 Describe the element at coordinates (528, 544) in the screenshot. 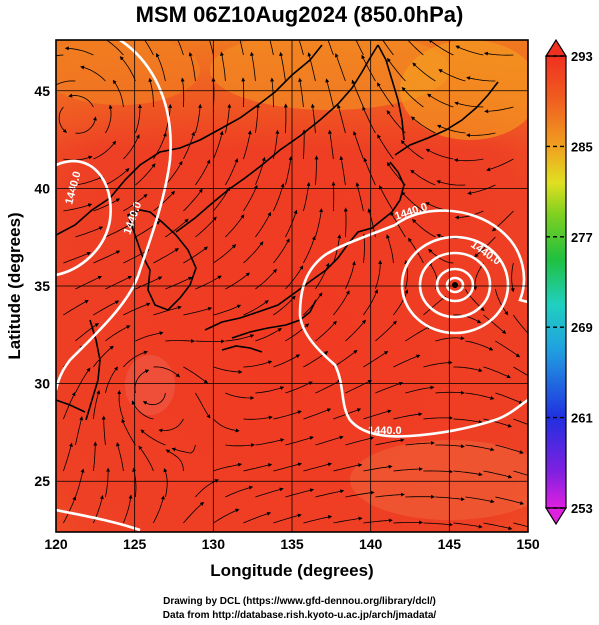

I see `x-tick-label: 150` at that location.